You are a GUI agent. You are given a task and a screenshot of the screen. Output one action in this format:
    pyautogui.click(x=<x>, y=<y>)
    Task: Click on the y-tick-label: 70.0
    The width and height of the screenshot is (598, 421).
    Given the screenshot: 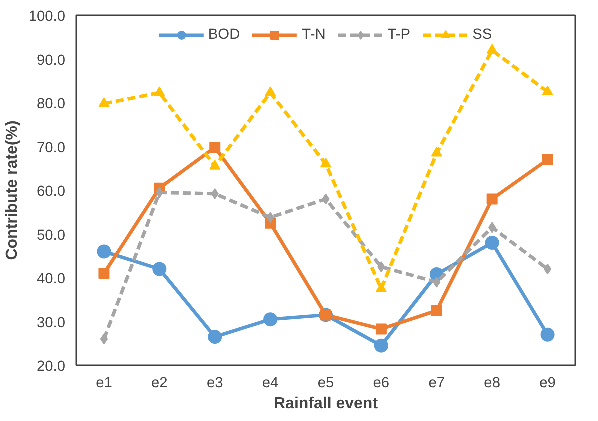 What is the action you would take?
    pyautogui.click(x=51, y=148)
    